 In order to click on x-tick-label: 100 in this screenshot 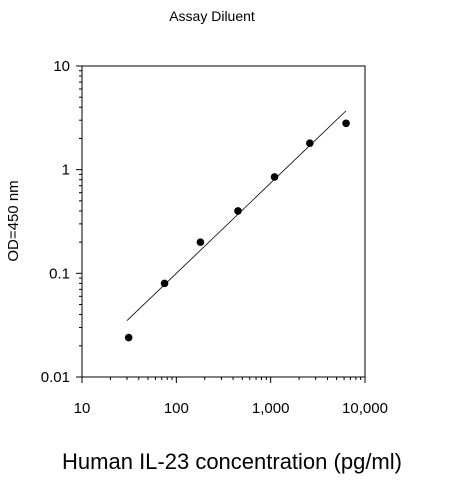, I will do `click(176, 408)`.